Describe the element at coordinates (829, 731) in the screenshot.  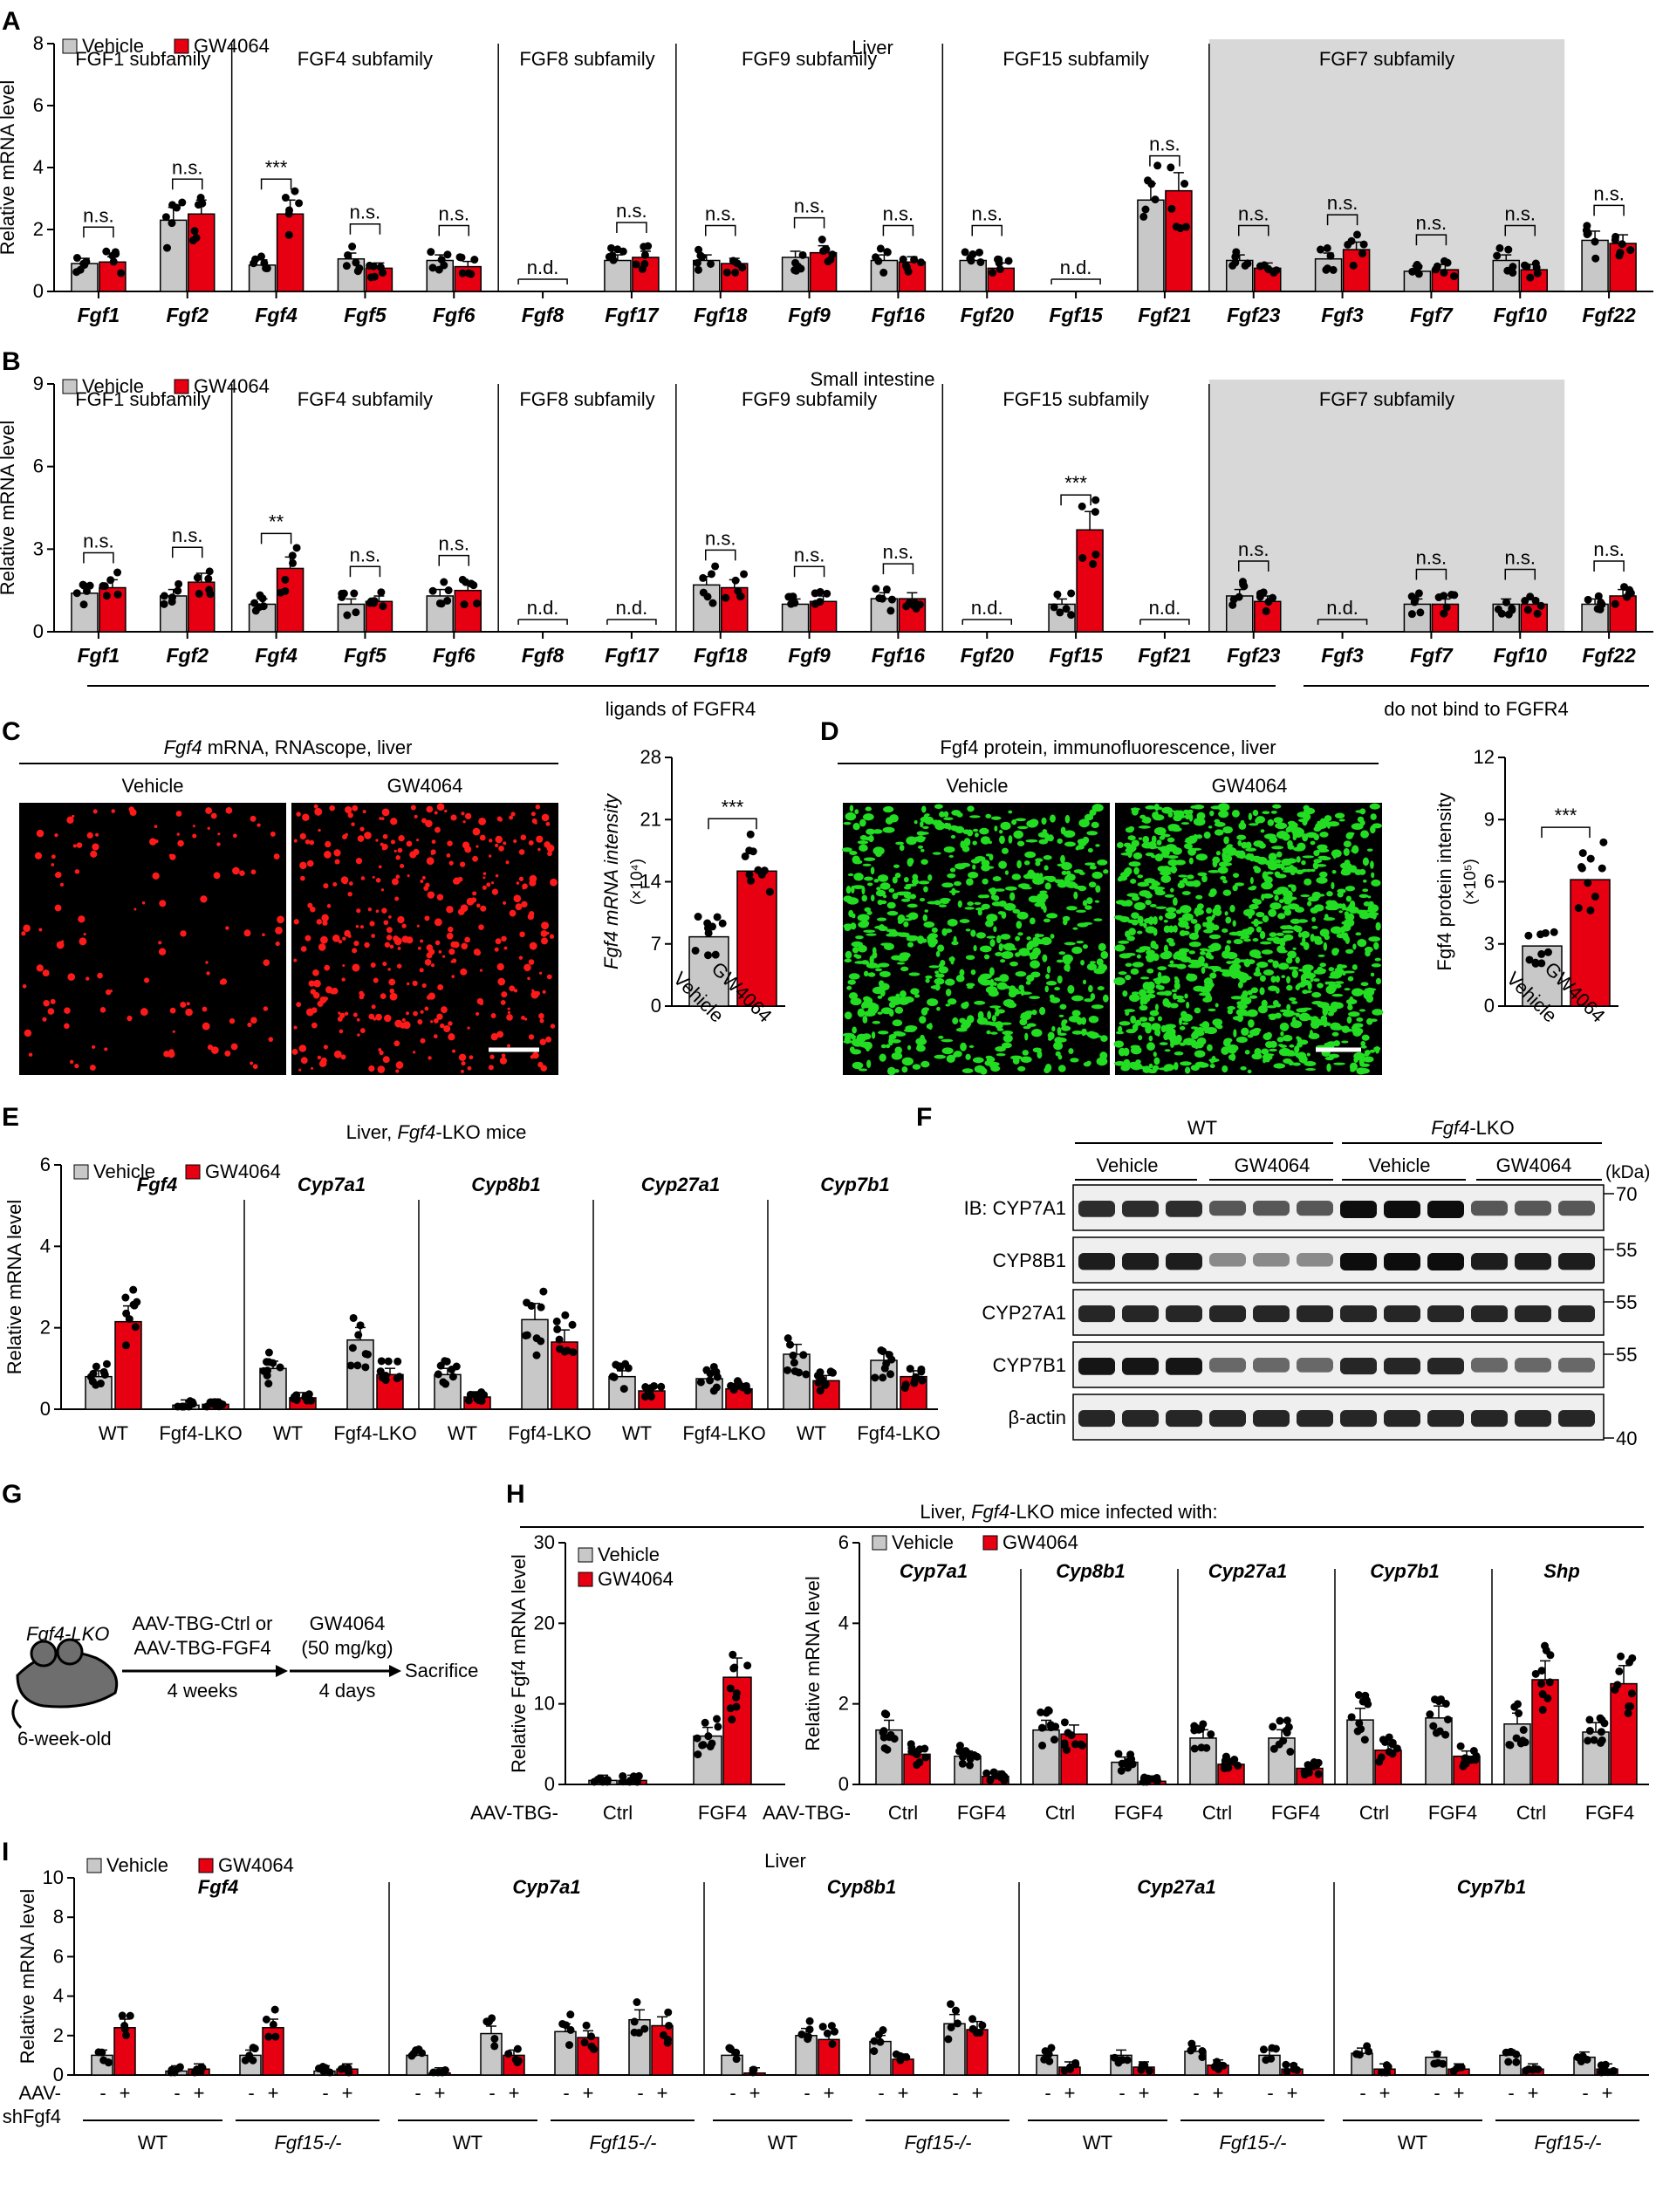
I see `panel-letter-d: D` at that location.